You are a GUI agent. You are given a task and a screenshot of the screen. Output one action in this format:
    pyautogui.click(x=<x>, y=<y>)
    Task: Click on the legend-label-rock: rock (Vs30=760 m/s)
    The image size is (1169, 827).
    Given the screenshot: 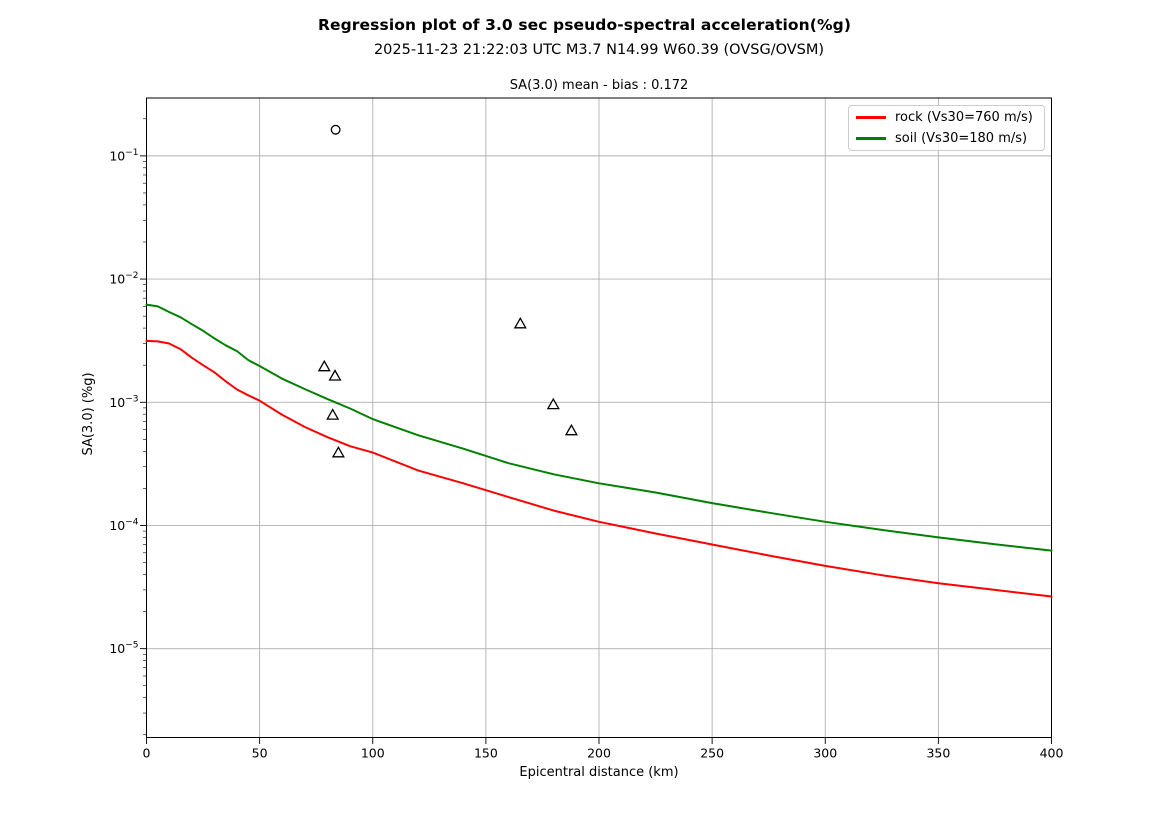 What is the action you would take?
    pyautogui.click(x=964, y=118)
    